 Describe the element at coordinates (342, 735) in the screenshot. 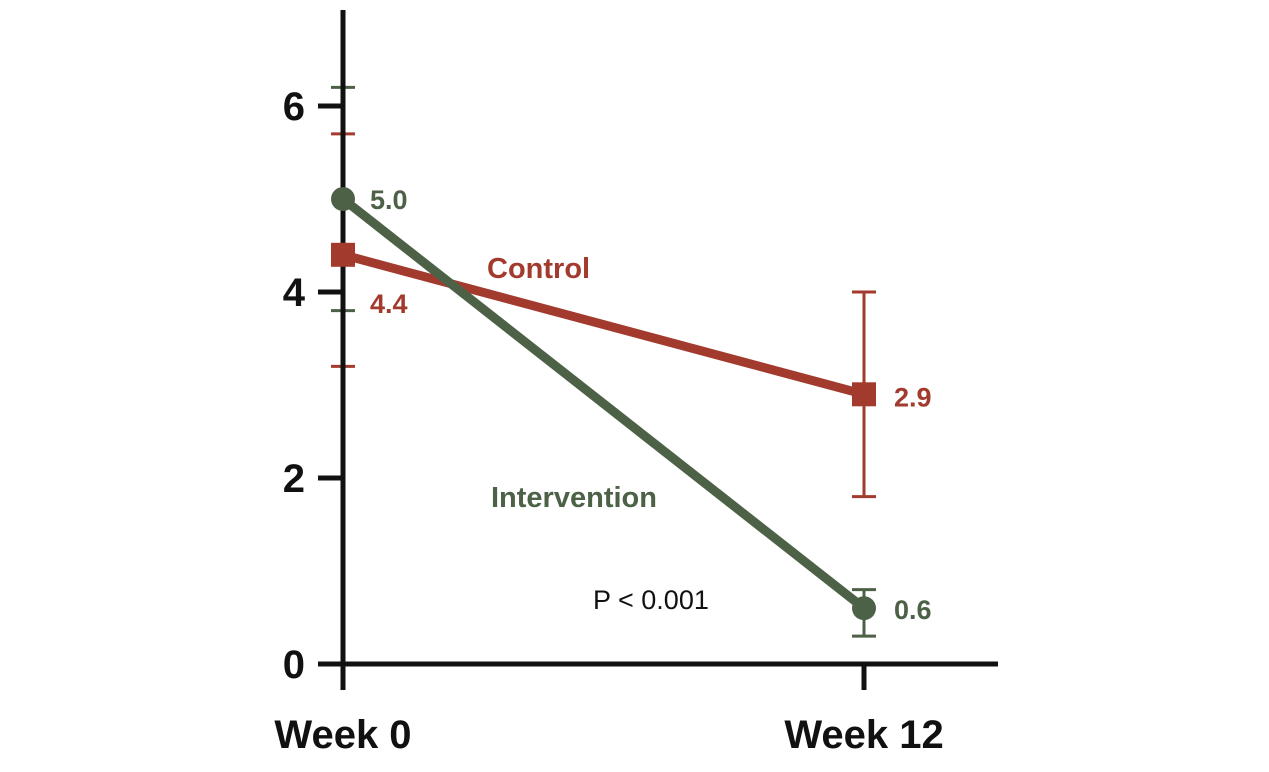

I see `x-tick-label-week-0: Week 0` at that location.